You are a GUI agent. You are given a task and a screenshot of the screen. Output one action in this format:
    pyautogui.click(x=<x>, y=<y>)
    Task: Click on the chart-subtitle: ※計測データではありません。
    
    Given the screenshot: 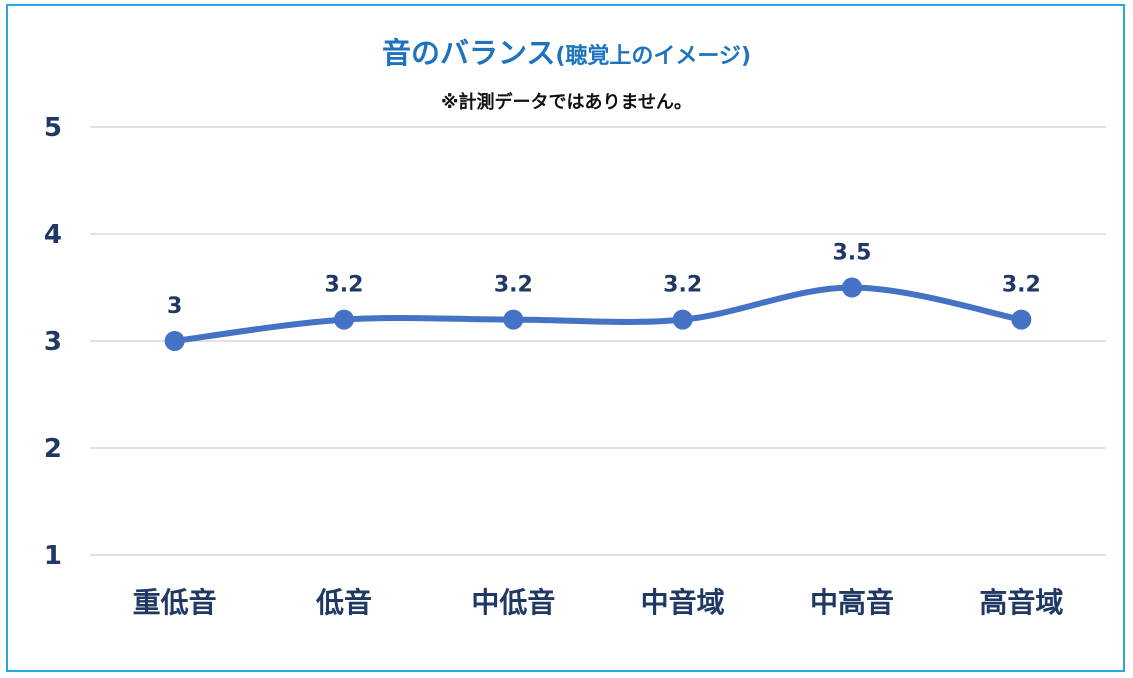 What is the action you would take?
    pyautogui.click(x=566, y=102)
    